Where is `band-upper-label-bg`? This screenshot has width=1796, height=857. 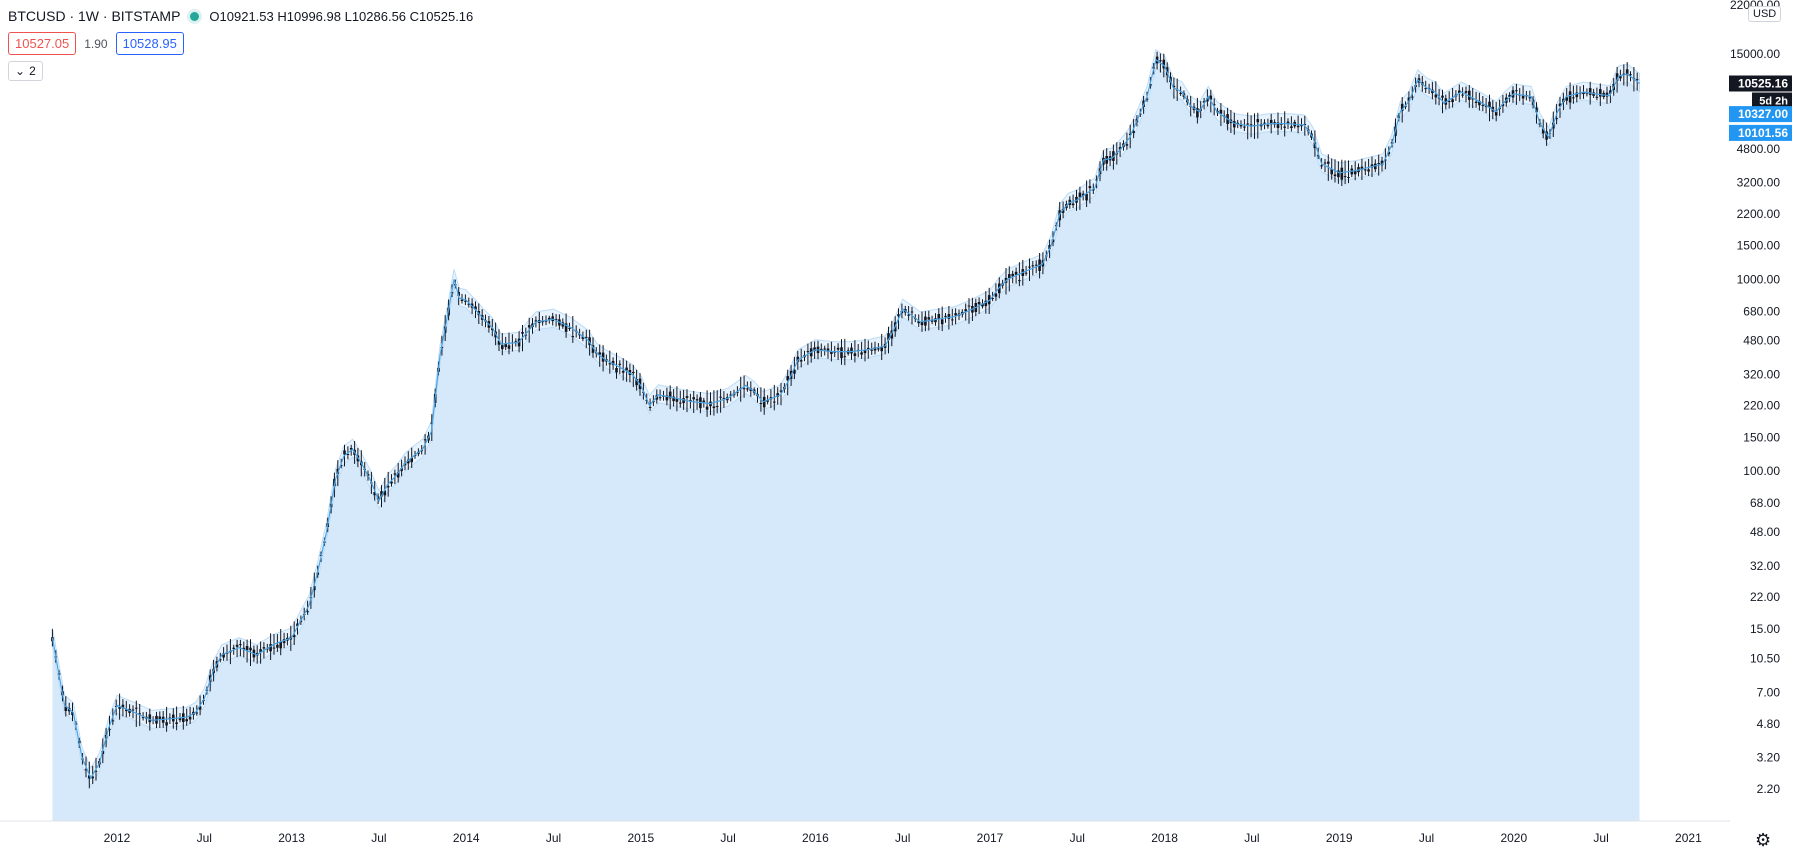 band-upper-label-bg is located at coordinates (1760, 114).